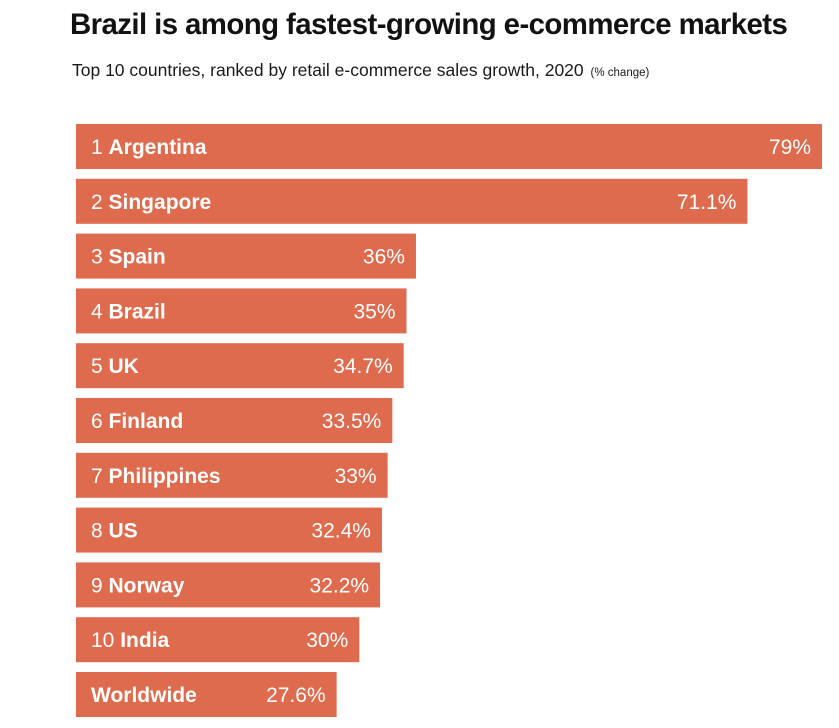  I want to click on bar-group: 7 Philippines 33%, so click(232, 475).